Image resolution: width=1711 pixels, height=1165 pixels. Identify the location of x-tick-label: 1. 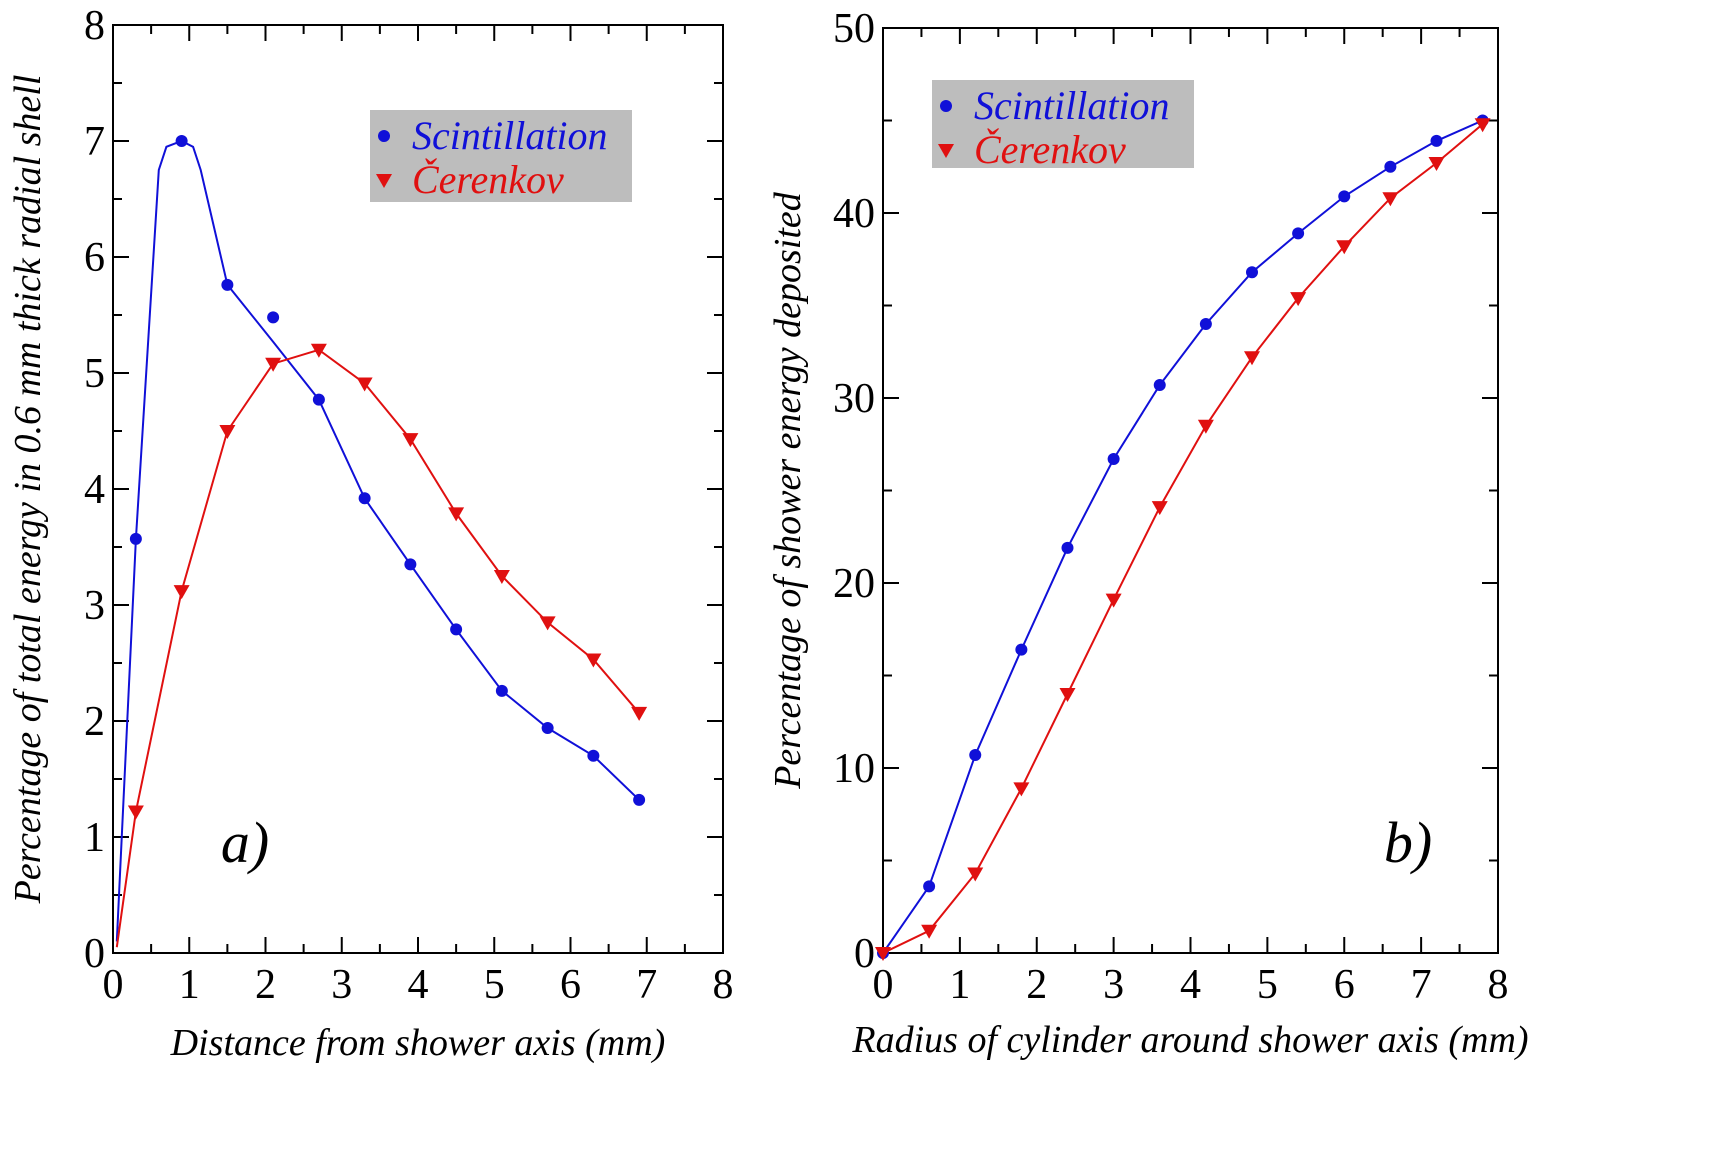
(959, 985).